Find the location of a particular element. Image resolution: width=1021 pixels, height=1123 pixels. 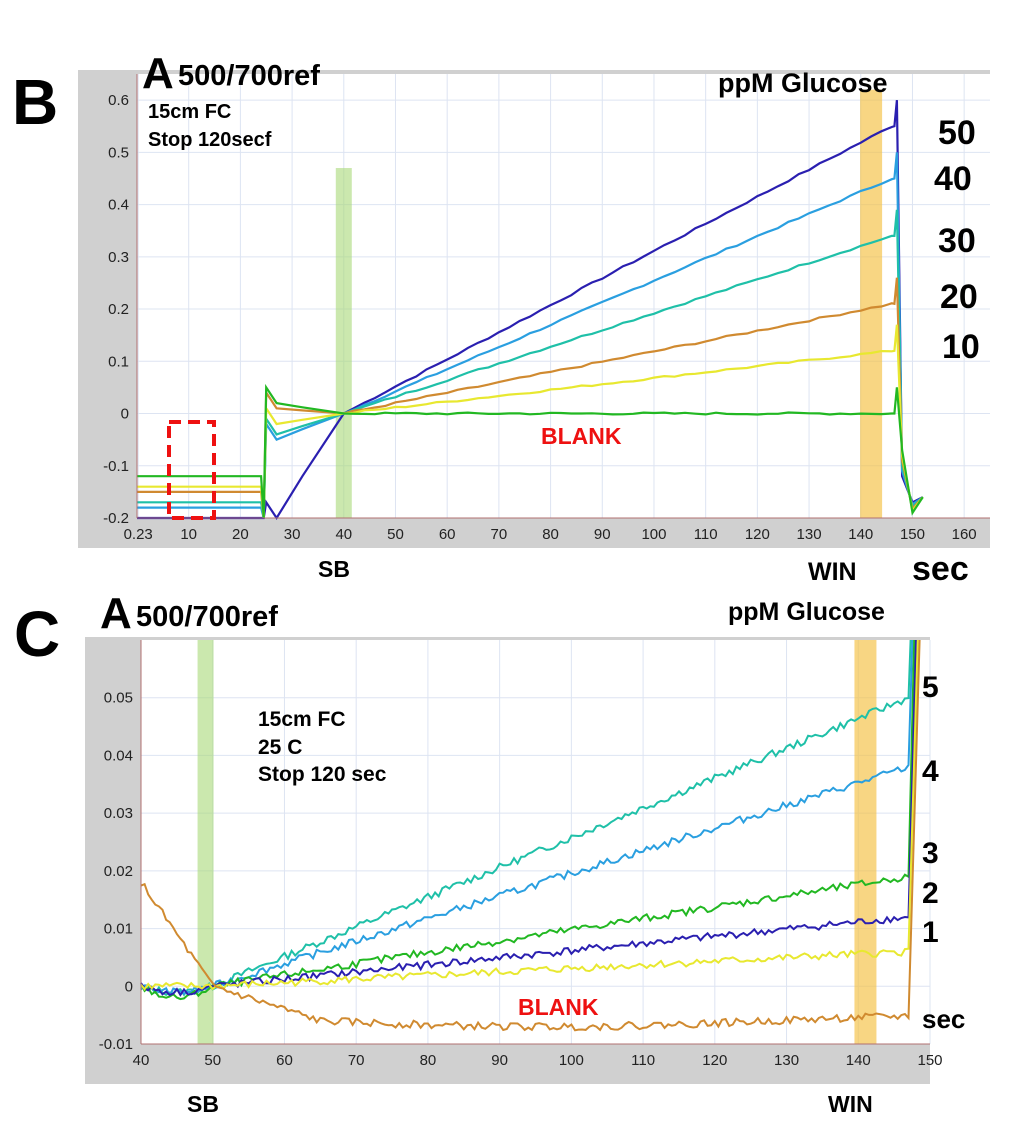

panel-c-x-ticks: 40 50 60 70 80 90 100 110 120 130 140 150 is located at coordinates (538, 1060).